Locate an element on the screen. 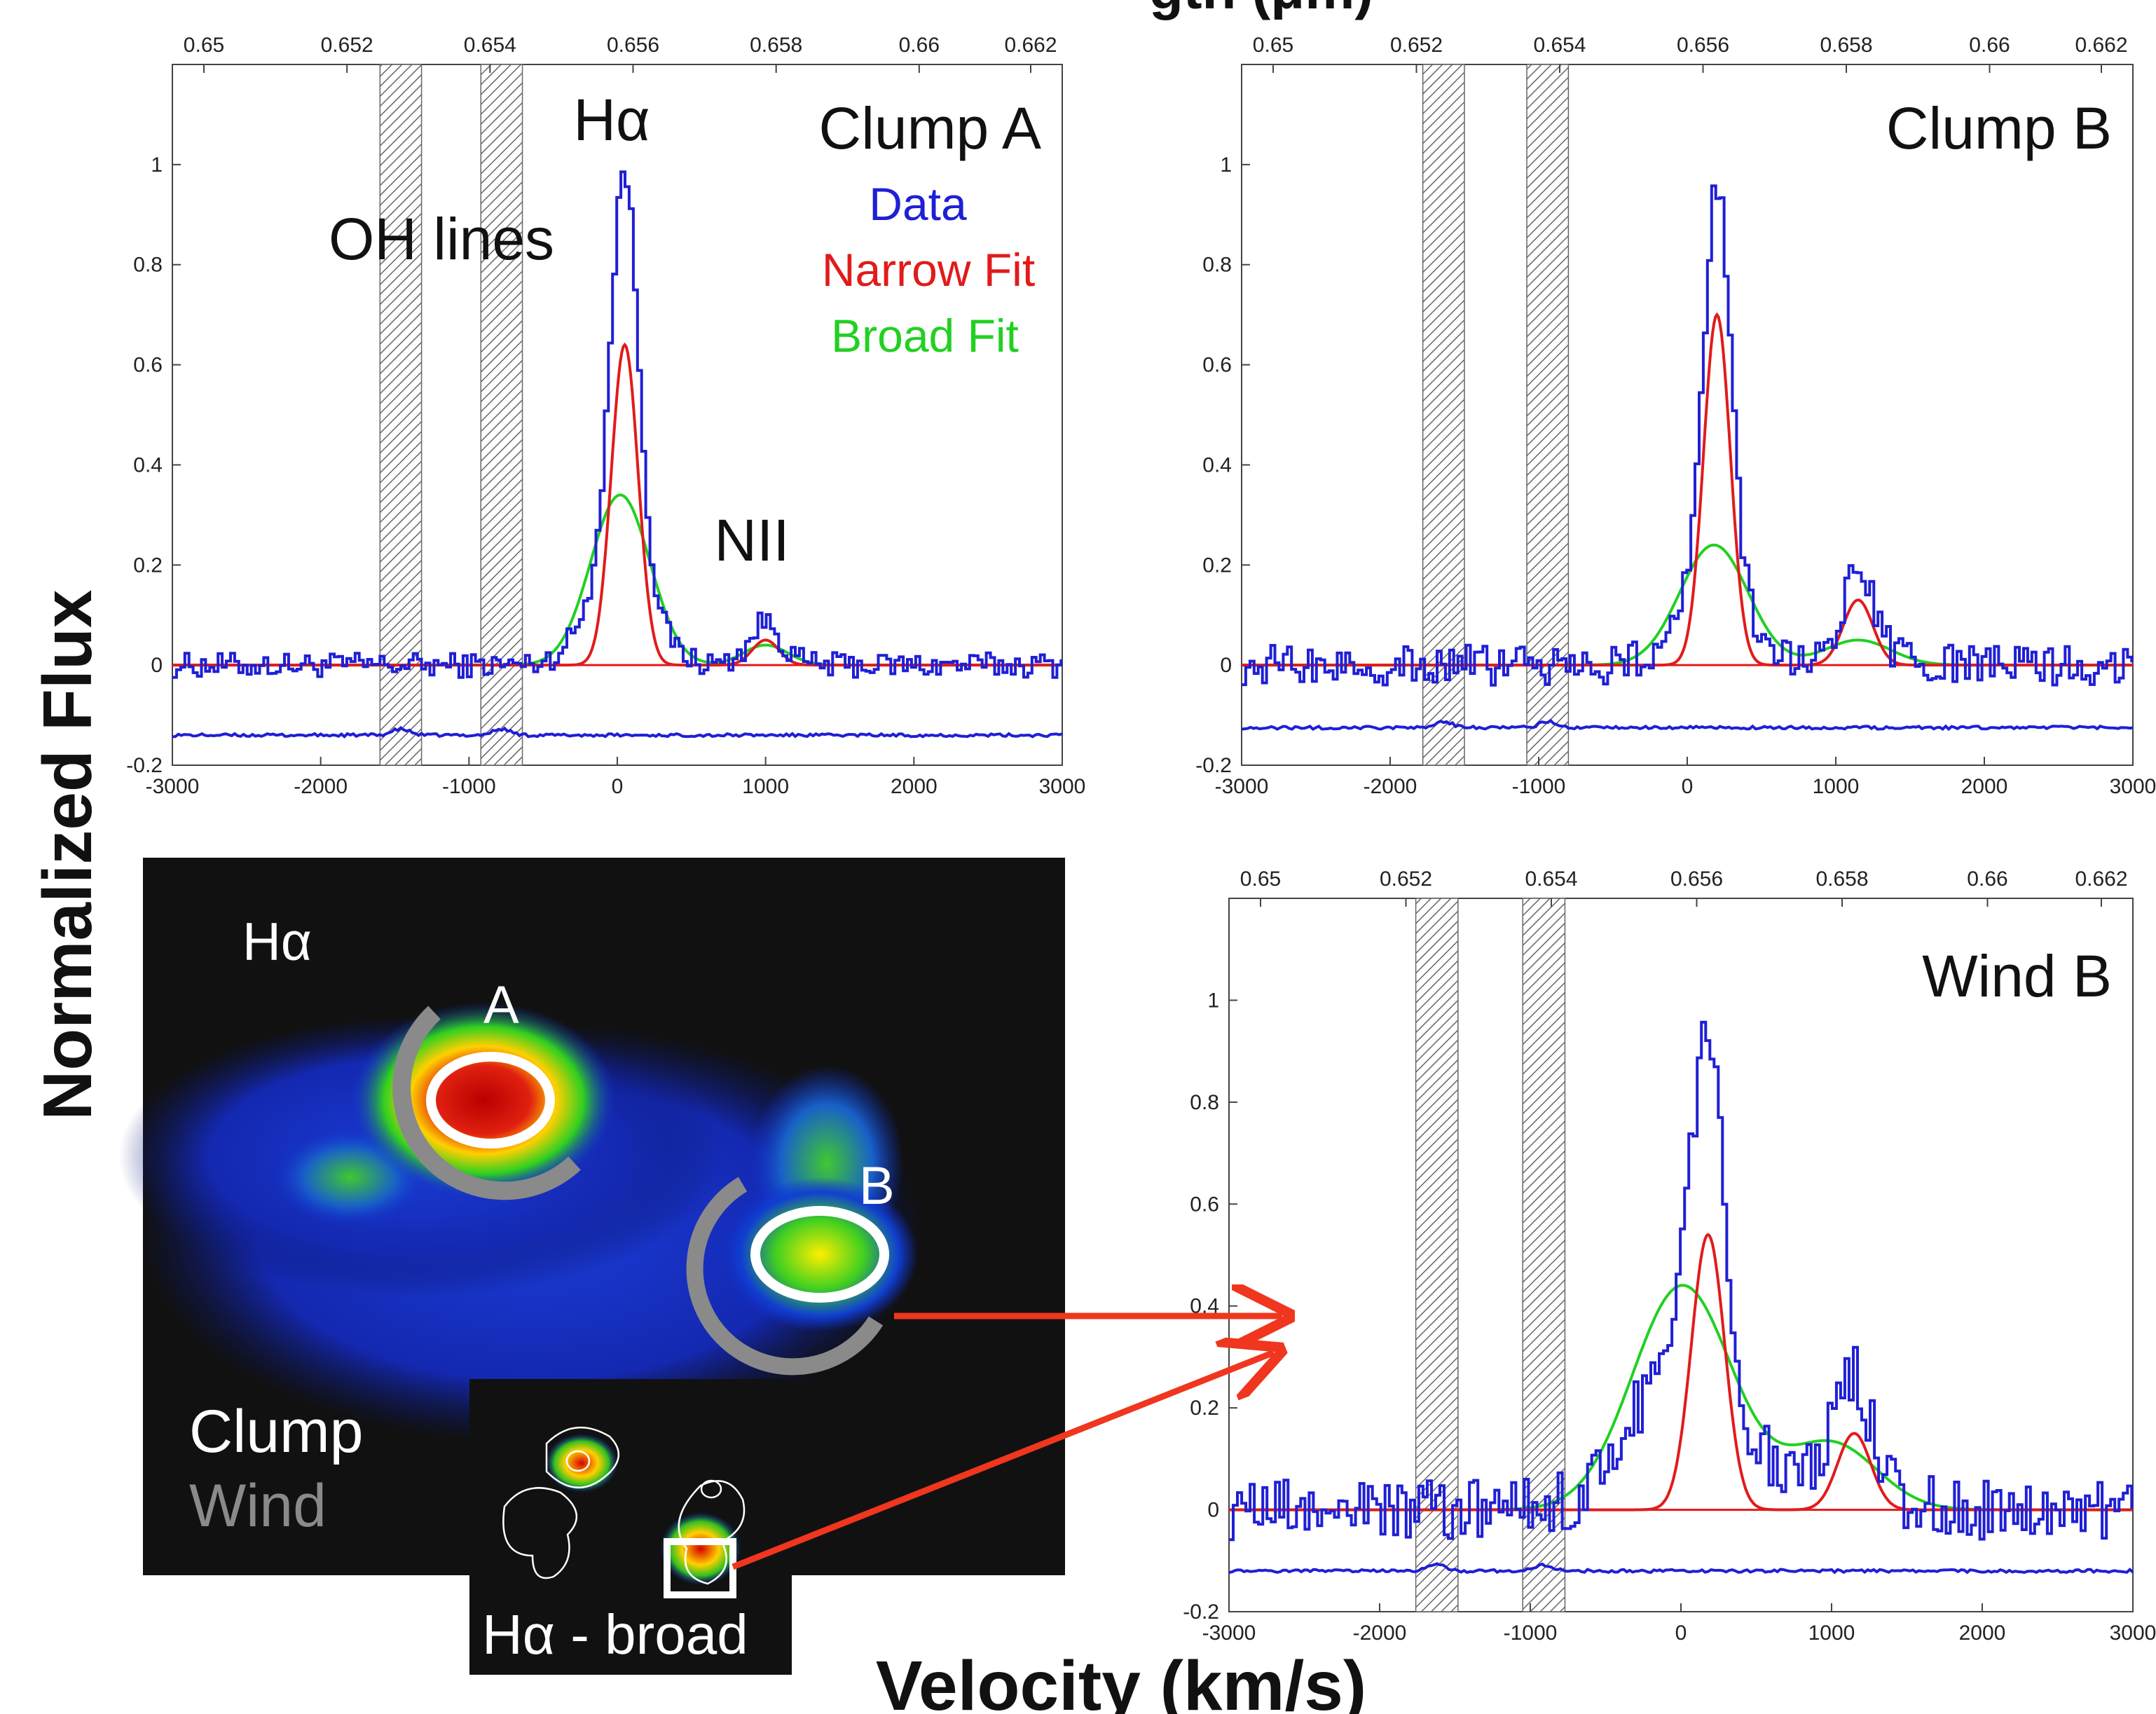 This screenshot has width=2156, height=1714. clump-b-emission is located at coordinates (820, 1254).